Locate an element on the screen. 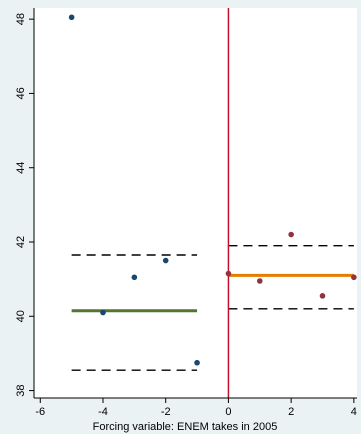 This screenshot has height=434, width=361. x-tick-label-2: -2 is located at coordinates (166, 412).